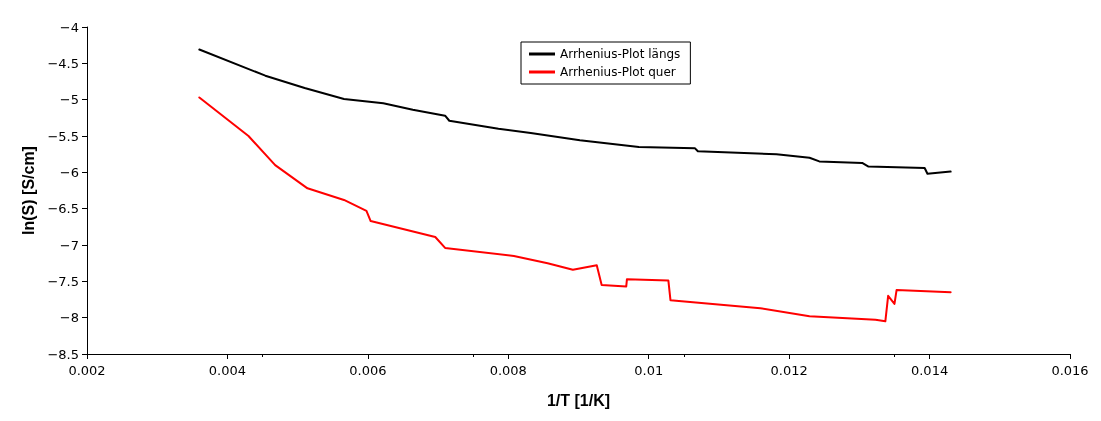 The width and height of the screenshot is (1101, 421). What do you see at coordinates (63, 63) in the screenshot?
I see `y-tick-label: −4.5` at bounding box center [63, 63].